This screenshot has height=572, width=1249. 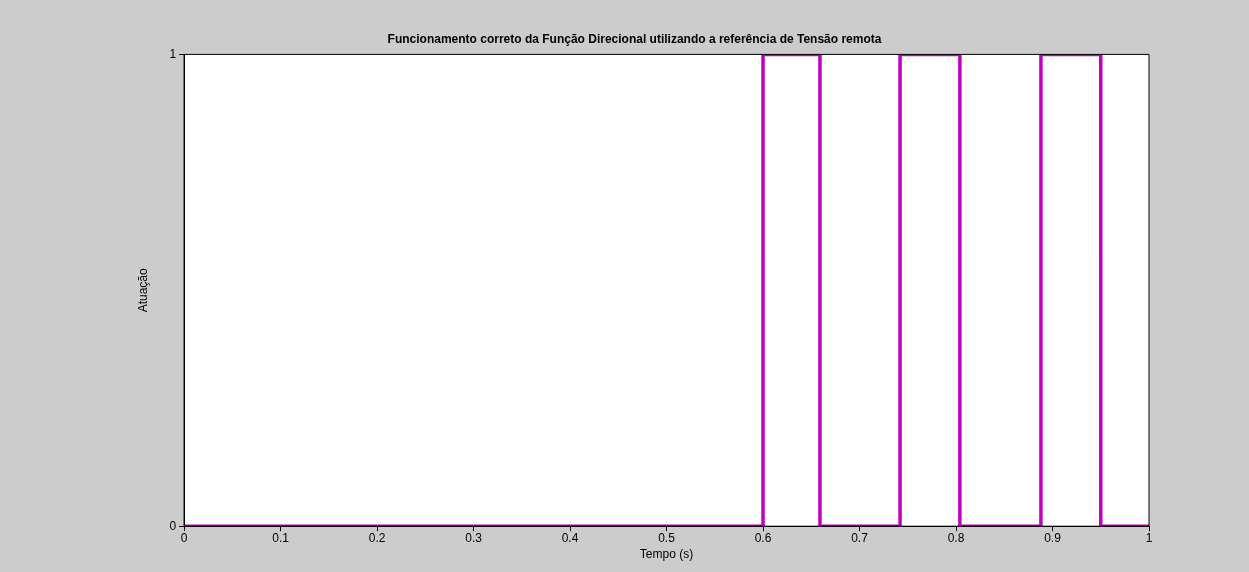 I want to click on chart-title: Funcionamento correto da Função Direcional utilizando a referência de Tensão remota, so click(x=634, y=38).